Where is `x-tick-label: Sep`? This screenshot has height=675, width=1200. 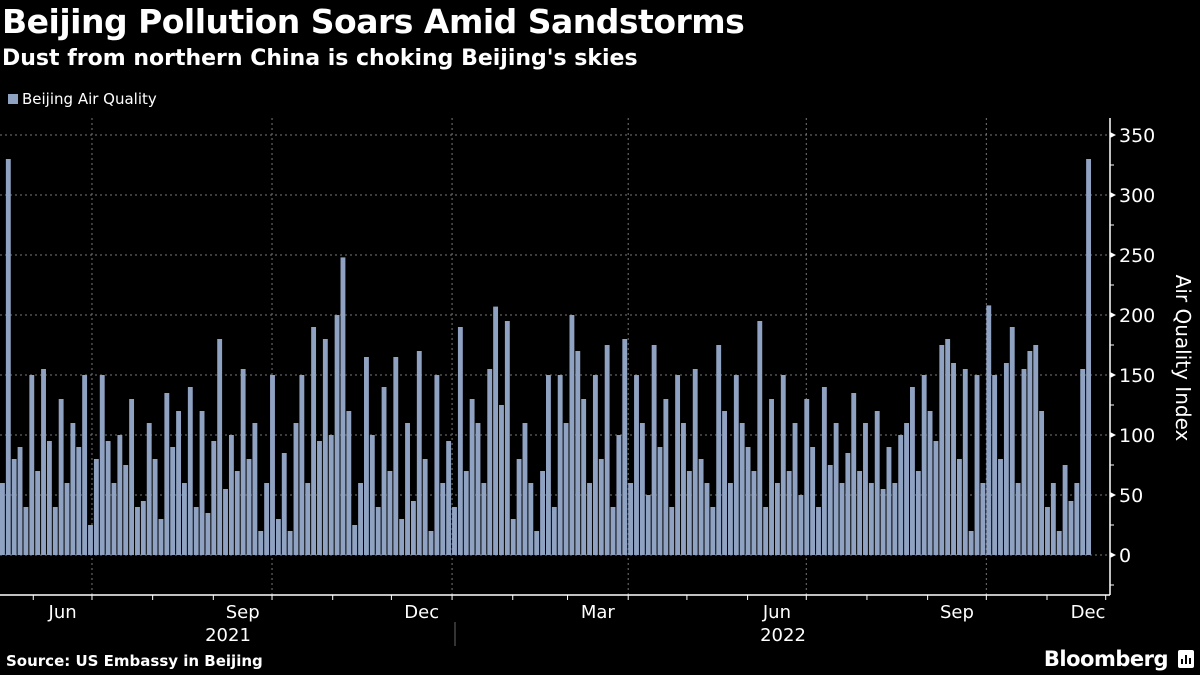 x-tick-label: Sep is located at coordinates (243, 612).